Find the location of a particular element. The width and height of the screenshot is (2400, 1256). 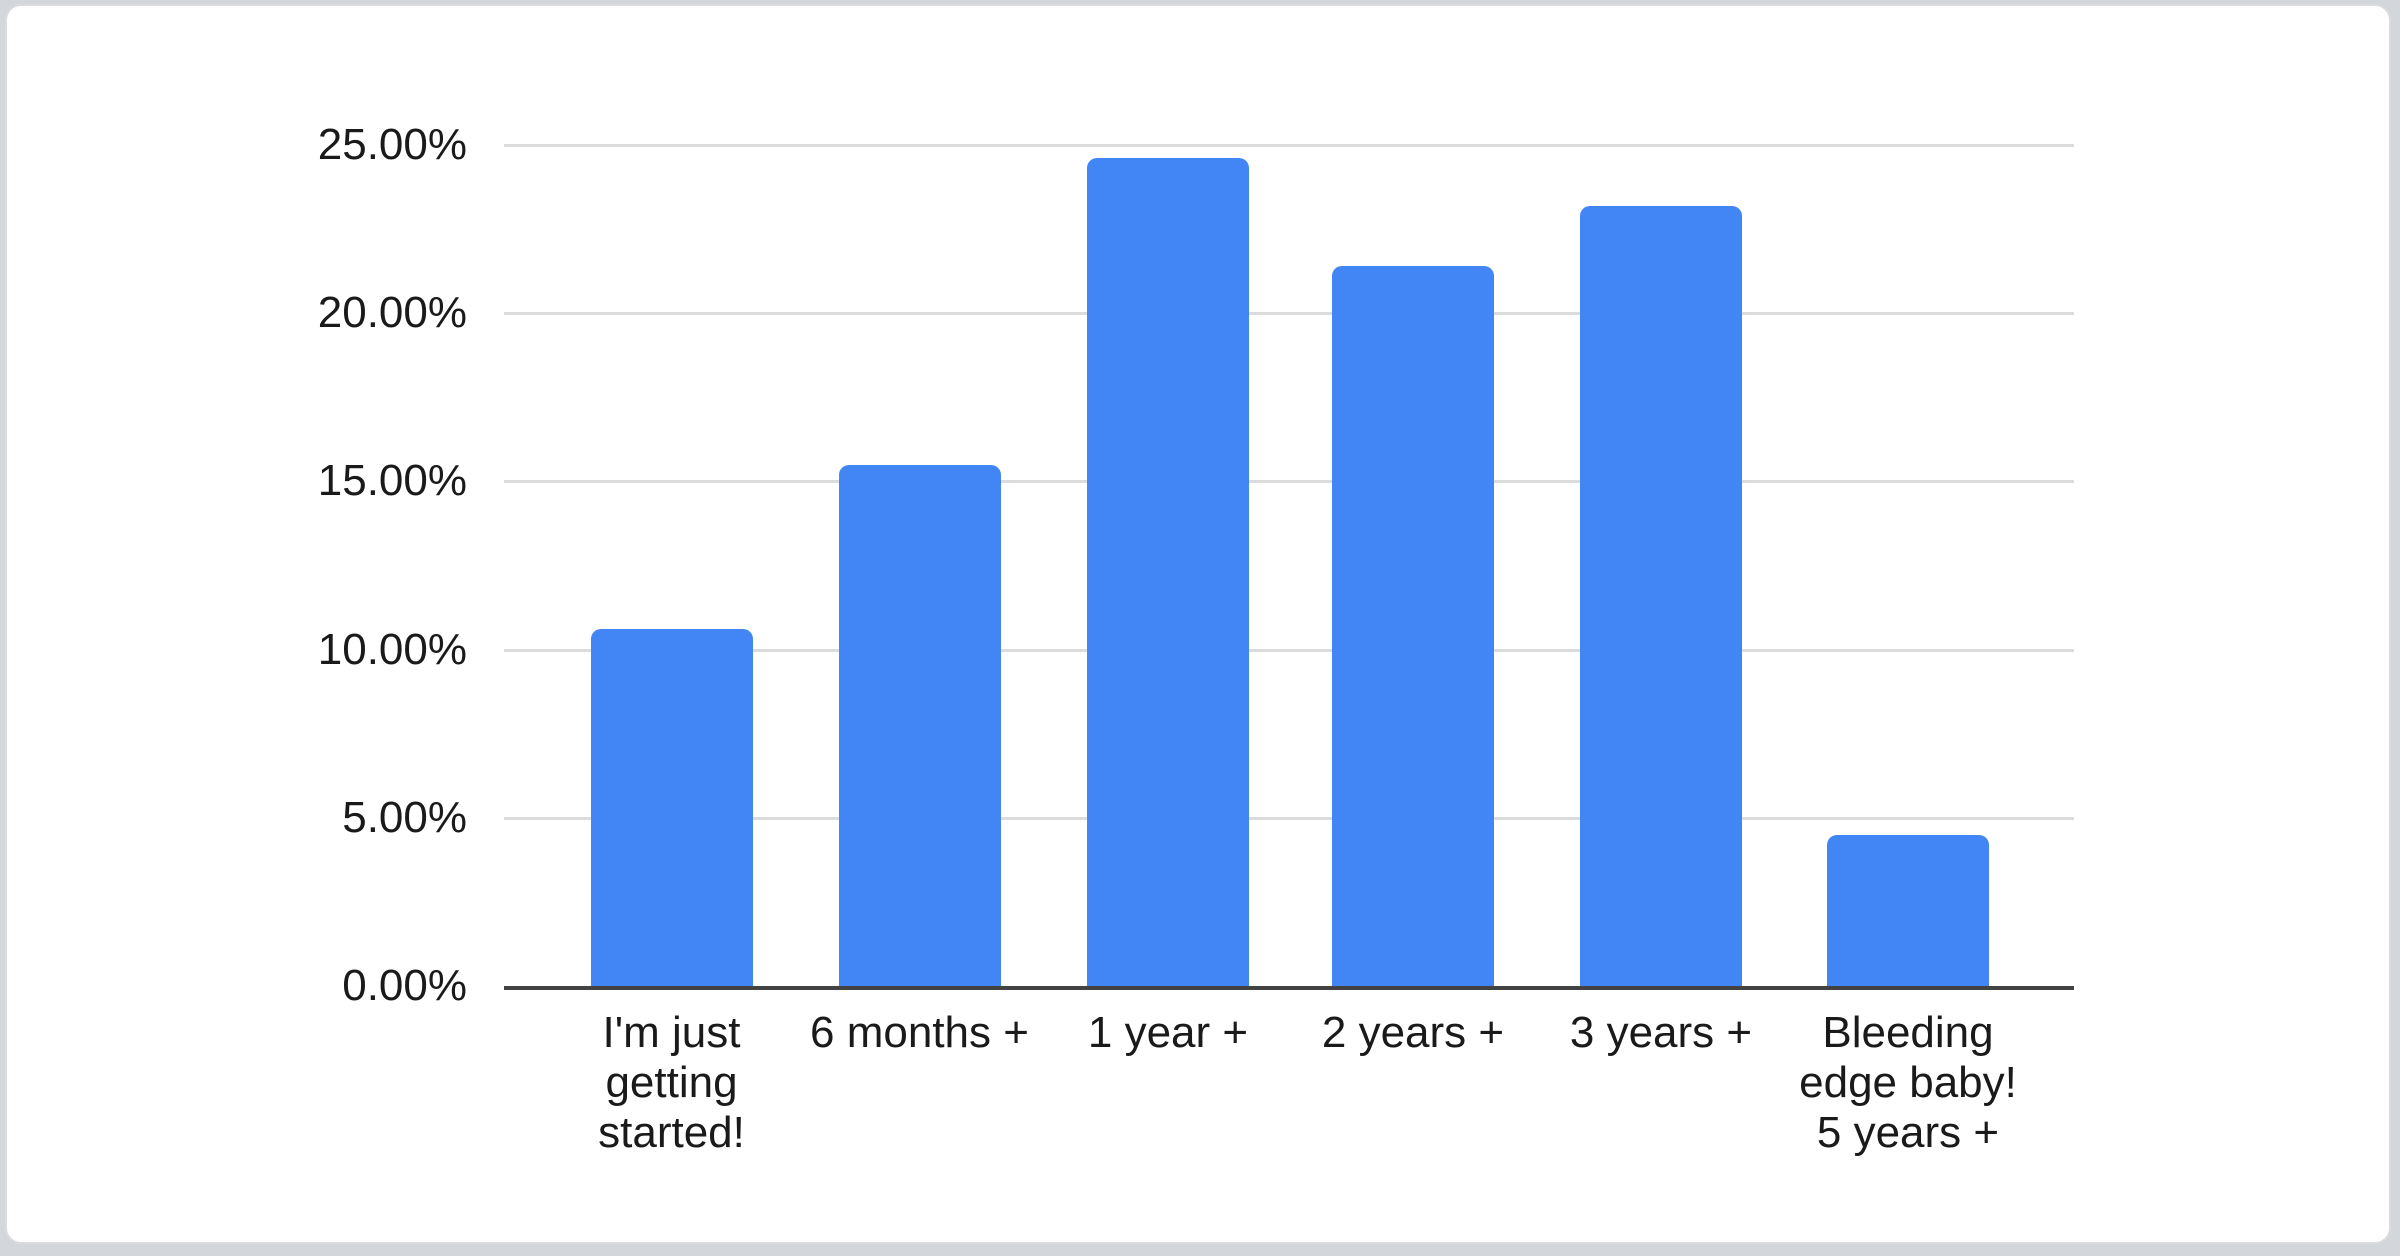

y-axis-tick-label: 25.00% is located at coordinates (392, 144).